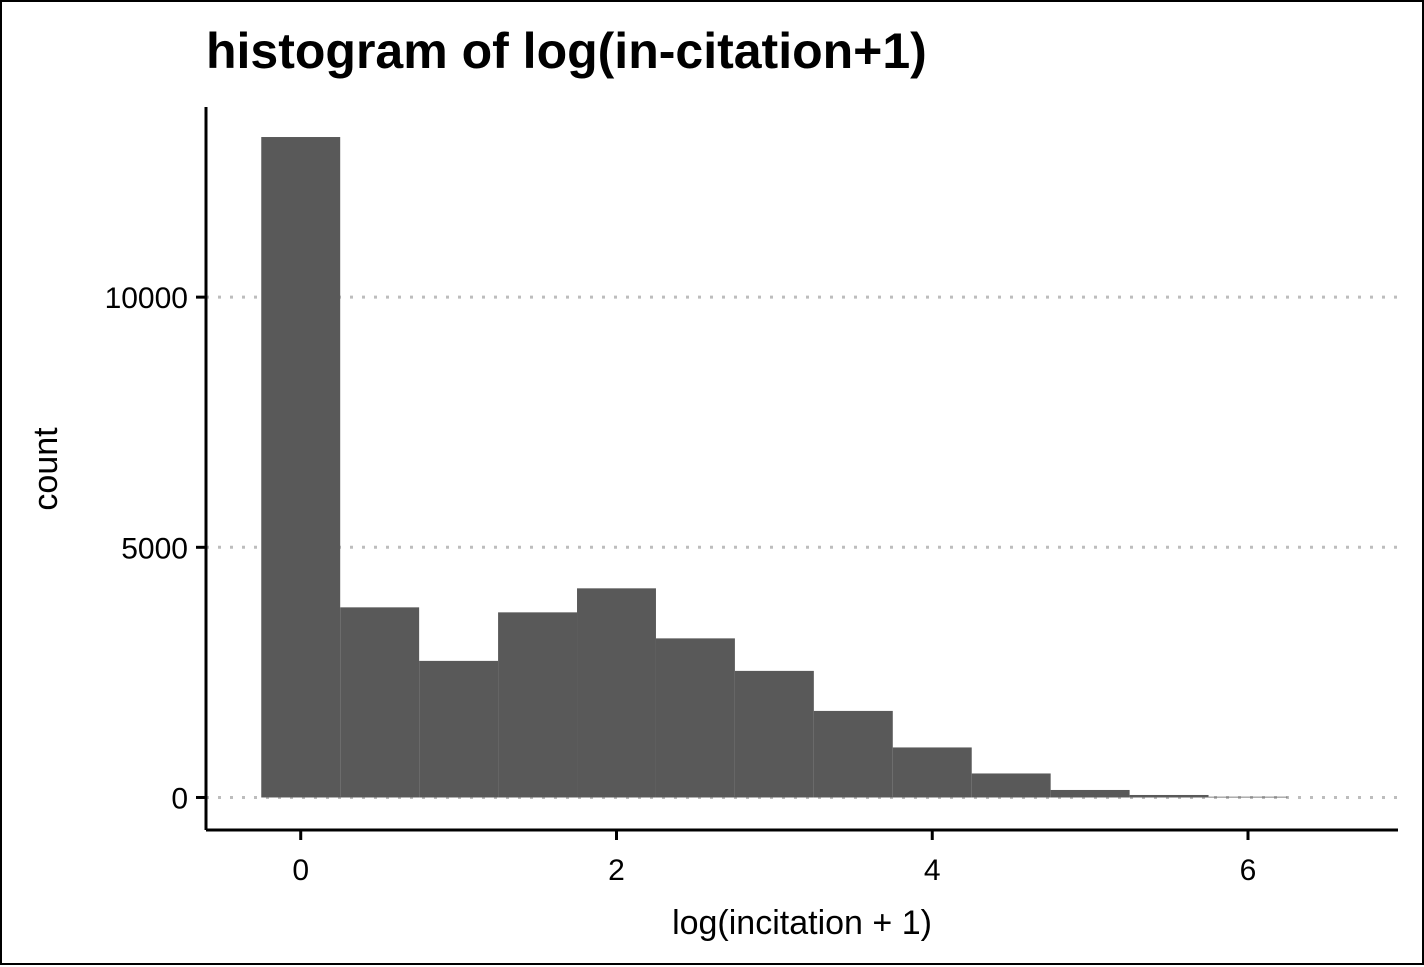 This screenshot has width=1424, height=967. What do you see at coordinates (46, 469) in the screenshot?
I see `y-axis-label: count` at bounding box center [46, 469].